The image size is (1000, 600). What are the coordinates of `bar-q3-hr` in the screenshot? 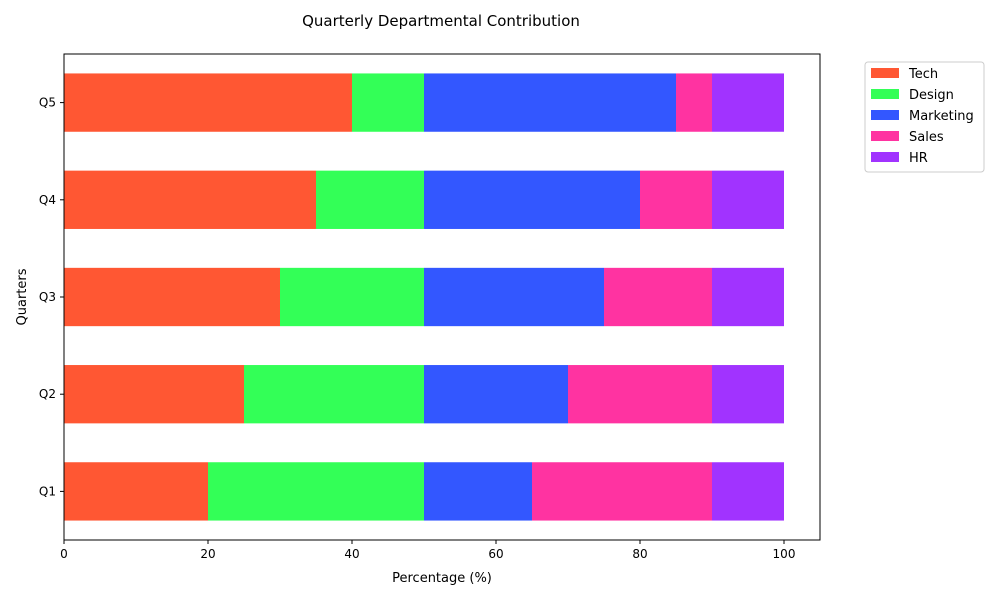 It's located at (748, 297).